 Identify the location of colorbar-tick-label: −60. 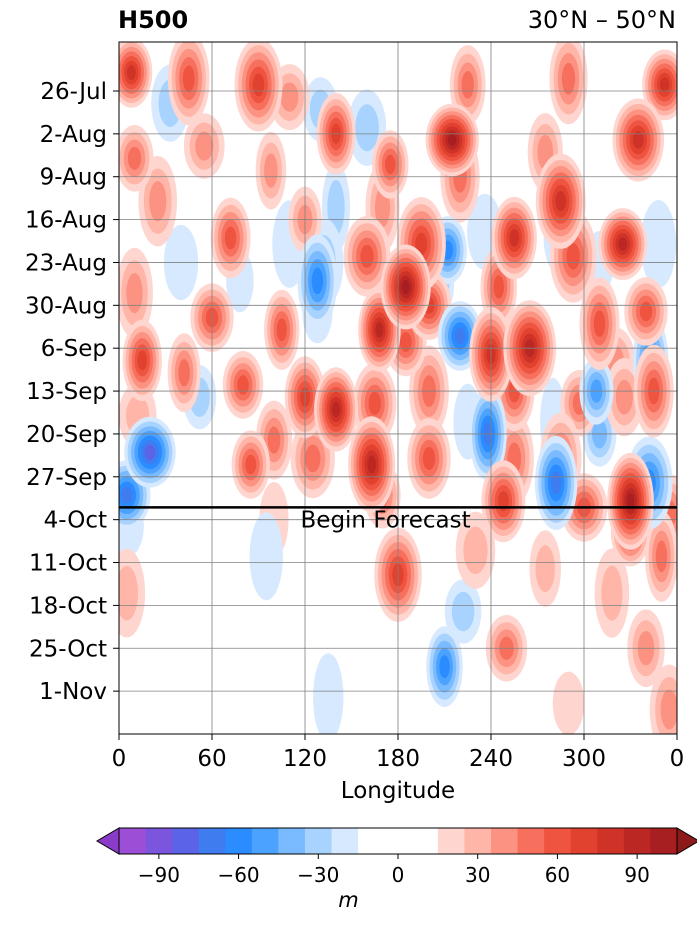
(238, 875).